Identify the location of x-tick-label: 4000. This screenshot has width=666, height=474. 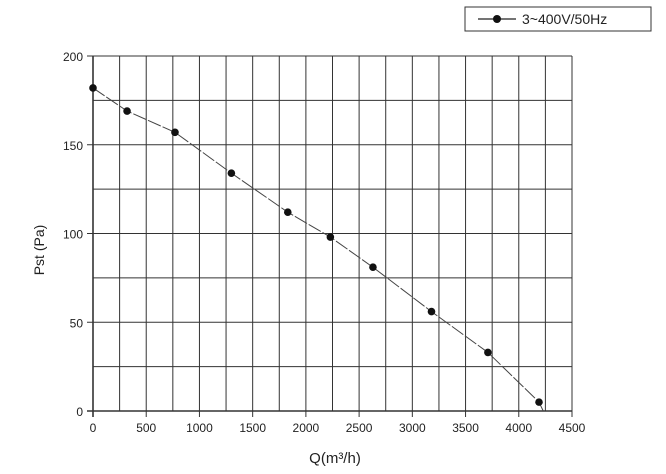
(518, 428).